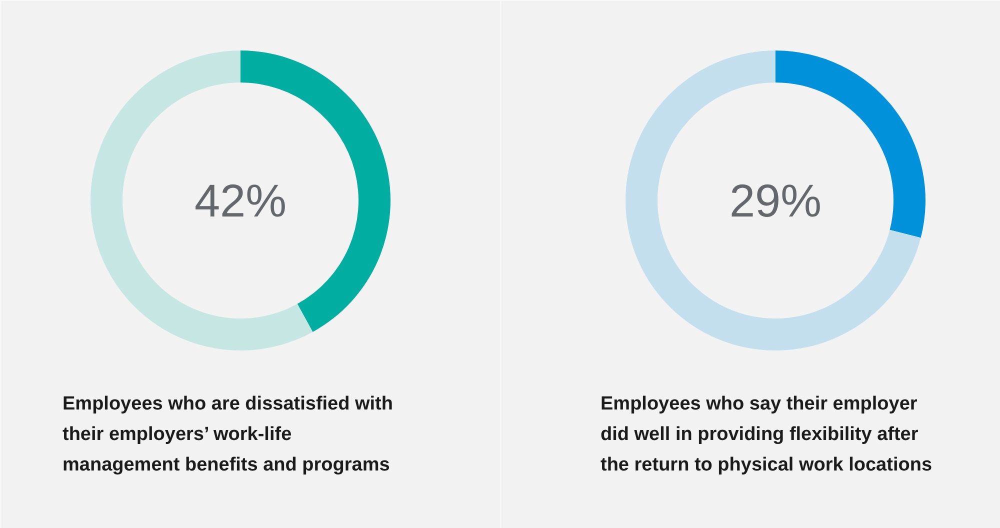 The image size is (1000, 528). Describe the element at coordinates (775, 200) in the screenshot. I see `data-label: 29%` at that location.